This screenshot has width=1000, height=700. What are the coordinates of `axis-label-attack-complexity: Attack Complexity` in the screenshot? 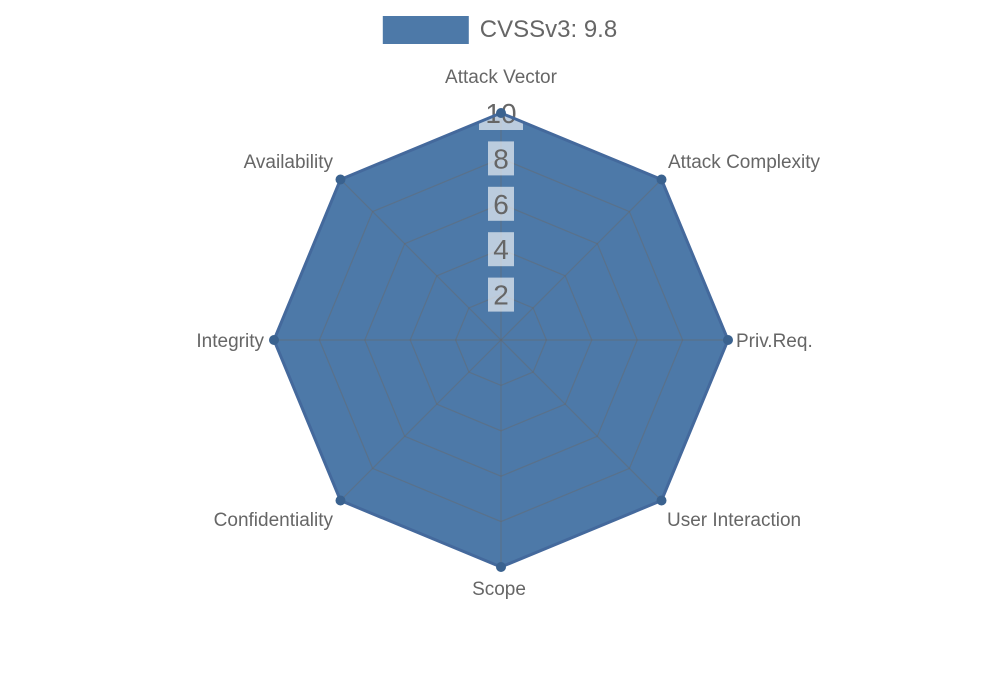 It's located at (744, 162).